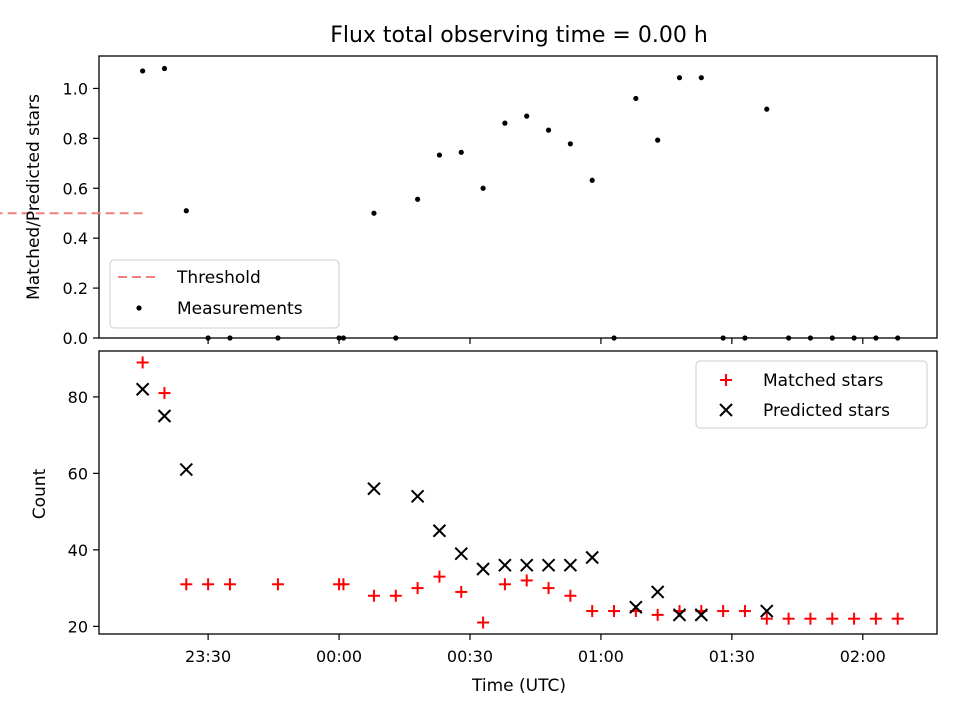  I want to click on bottom-x-tick-label: 00:00, so click(339, 656).